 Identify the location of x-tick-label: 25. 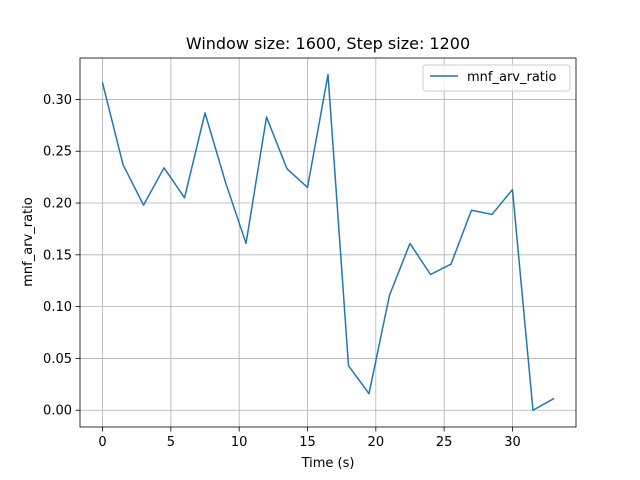
(444, 442).